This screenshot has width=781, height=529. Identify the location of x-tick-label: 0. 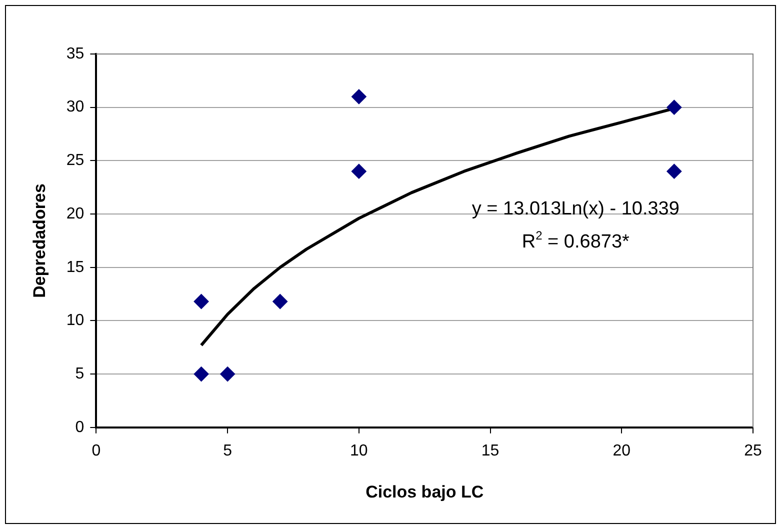
(96, 451).